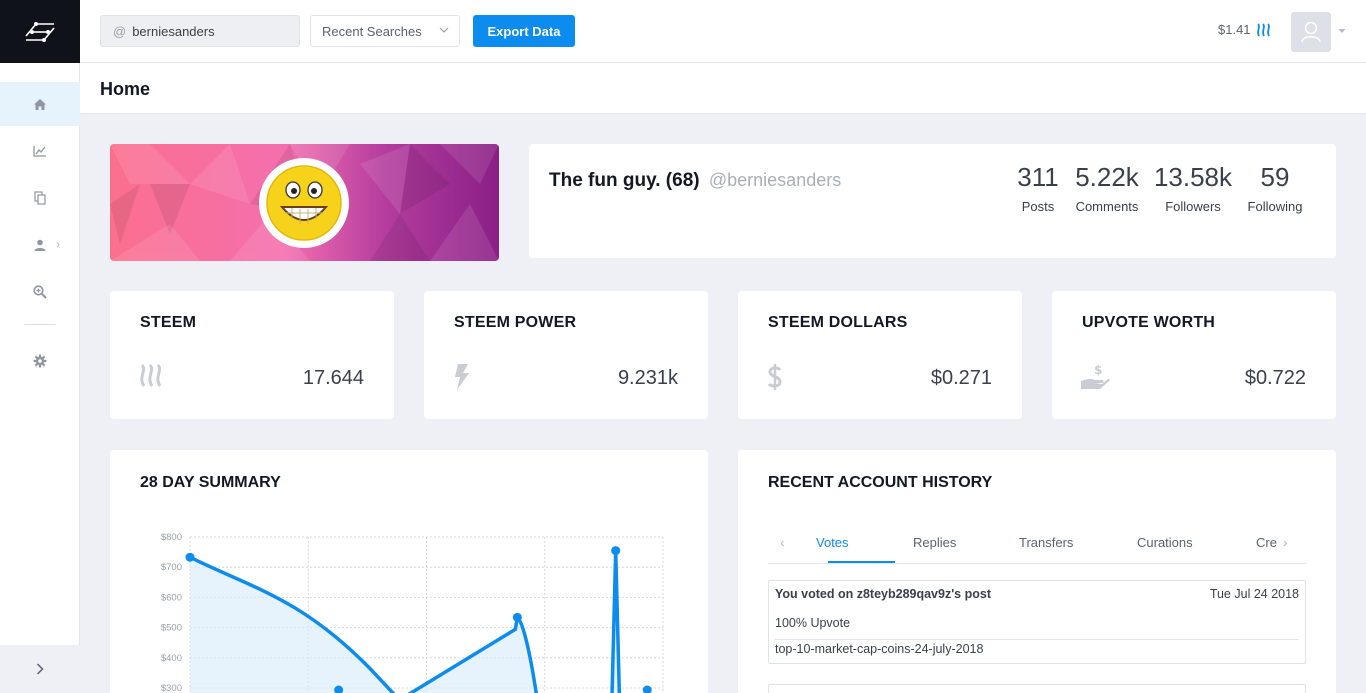  What do you see at coordinates (171, 628) in the screenshot?
I see `y-tick-label: $500` at bounding box center [171, 628].